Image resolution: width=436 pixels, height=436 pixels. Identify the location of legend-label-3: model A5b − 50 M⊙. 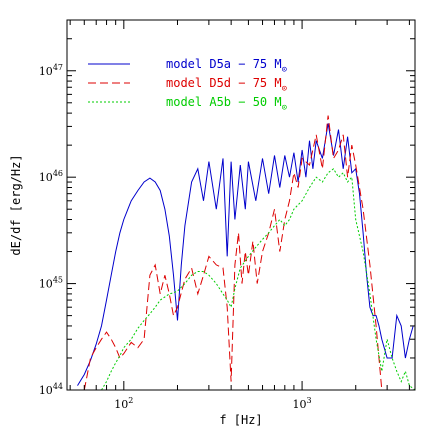
(226, 104).